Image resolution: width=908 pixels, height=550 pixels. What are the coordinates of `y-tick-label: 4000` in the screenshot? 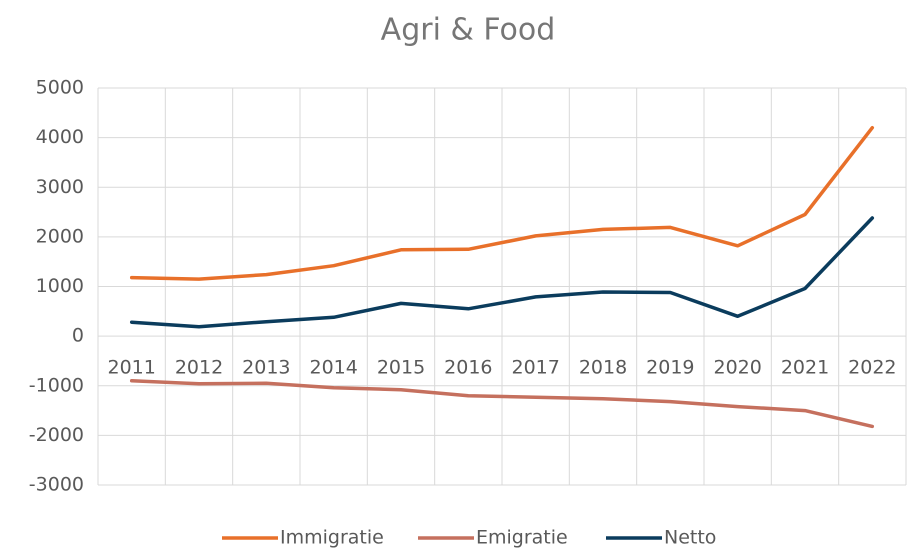 It's located at (60, 137).